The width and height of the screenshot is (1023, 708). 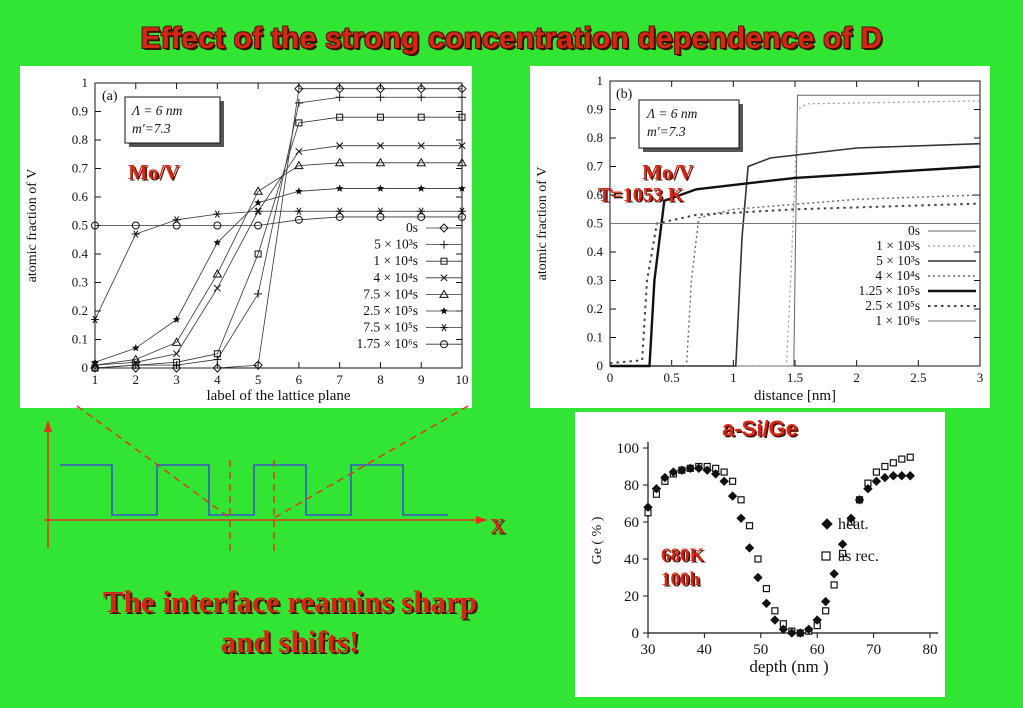 I want to click on svg-text: 6, so click(x=299, y=379).